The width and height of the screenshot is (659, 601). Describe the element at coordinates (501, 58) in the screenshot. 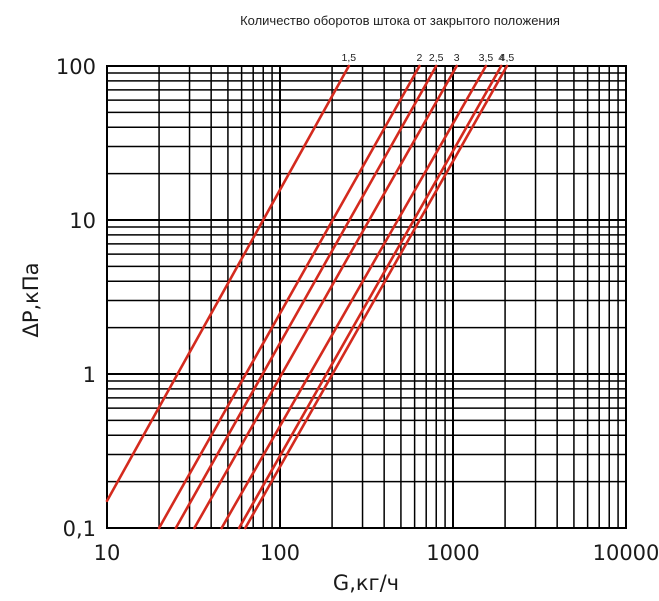

I see `series-label: 4` at that location.